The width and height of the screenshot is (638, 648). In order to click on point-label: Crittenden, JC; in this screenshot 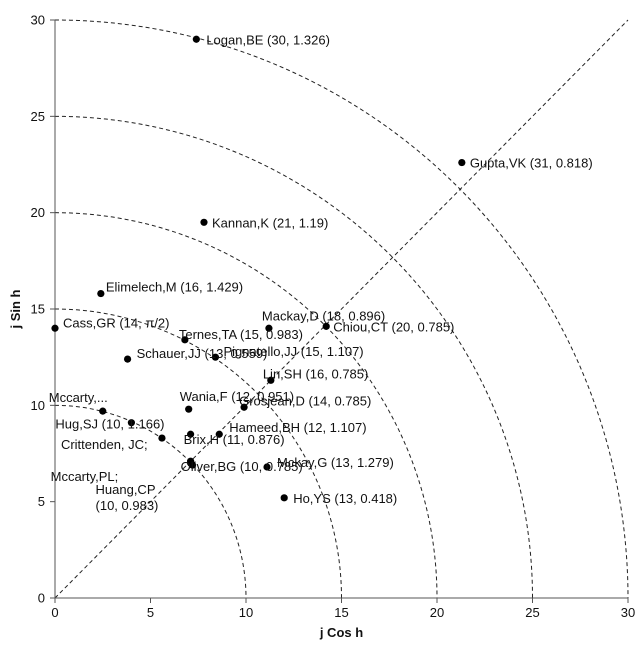, I will do `click(104, 444)`.